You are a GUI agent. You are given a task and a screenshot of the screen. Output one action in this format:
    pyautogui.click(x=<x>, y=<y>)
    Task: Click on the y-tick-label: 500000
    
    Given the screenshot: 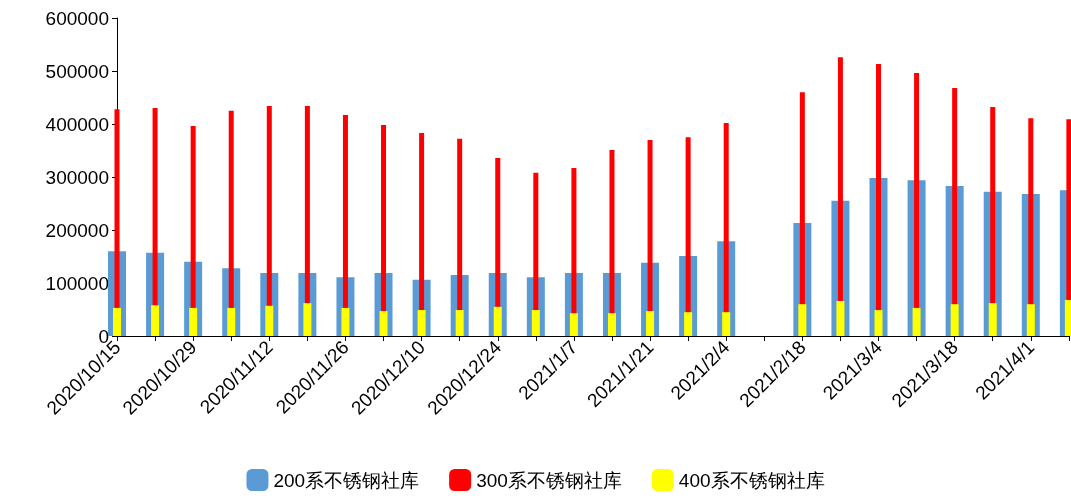 What is the action you would take?
    pyautogui.click(x=77, y=71)
    